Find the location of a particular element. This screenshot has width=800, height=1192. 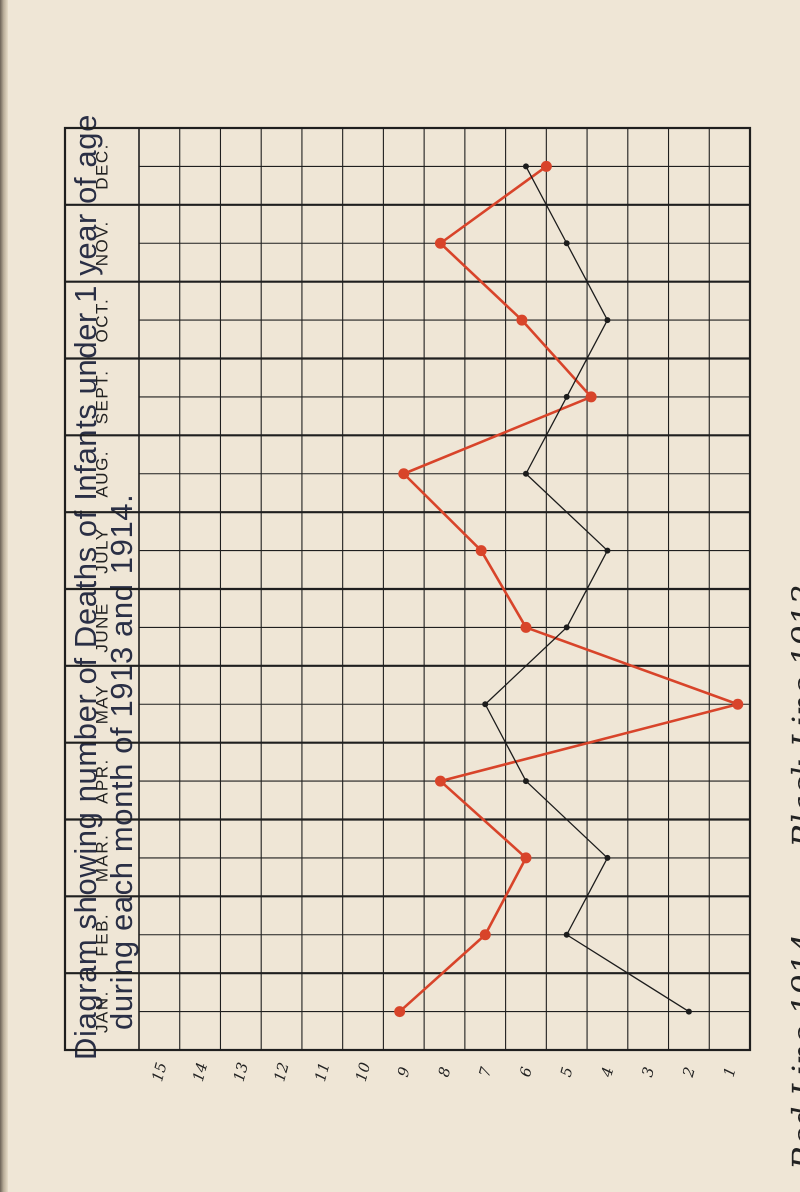

month-label: NOV. is located at coordinates (102, 243).